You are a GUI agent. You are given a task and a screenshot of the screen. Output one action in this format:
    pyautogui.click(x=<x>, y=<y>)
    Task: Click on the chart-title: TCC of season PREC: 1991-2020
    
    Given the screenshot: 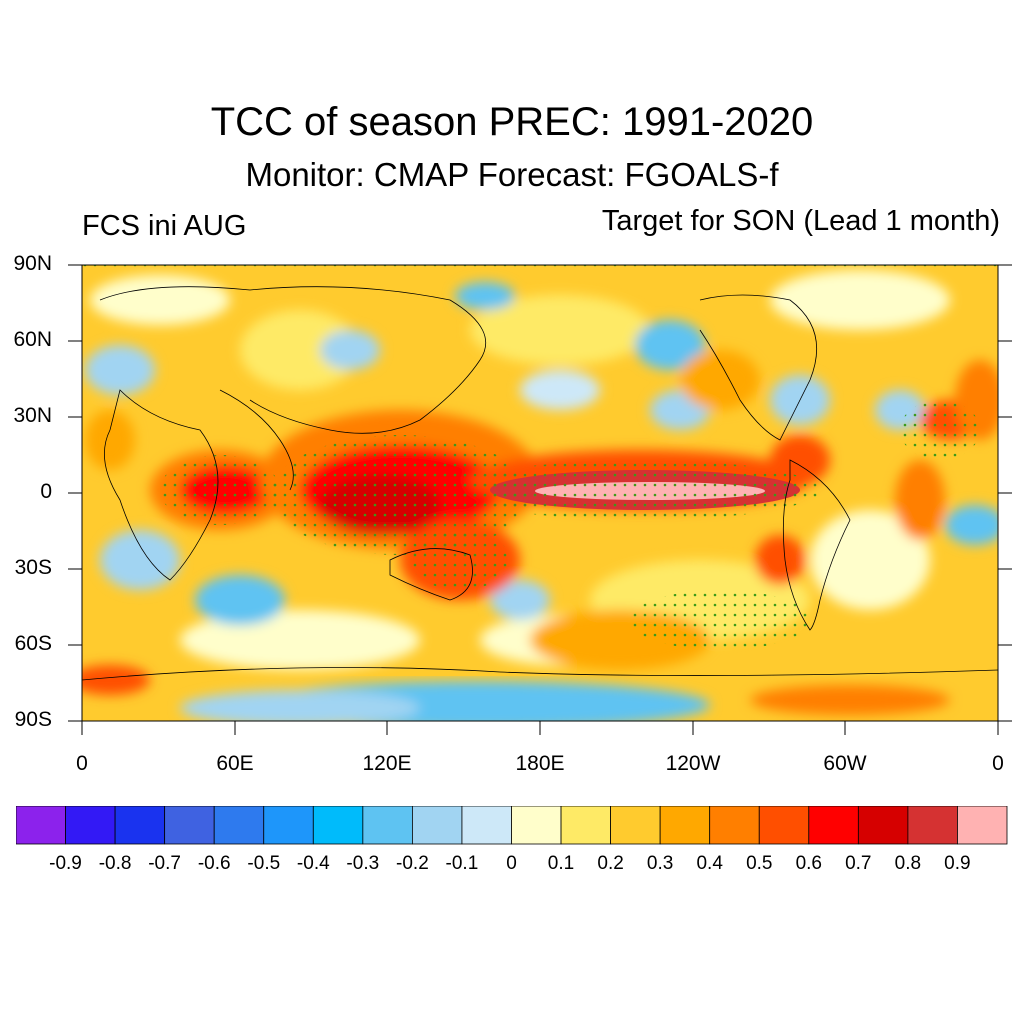 What is the action you would take?
    pyautogui.click(x=512, y=122)
    